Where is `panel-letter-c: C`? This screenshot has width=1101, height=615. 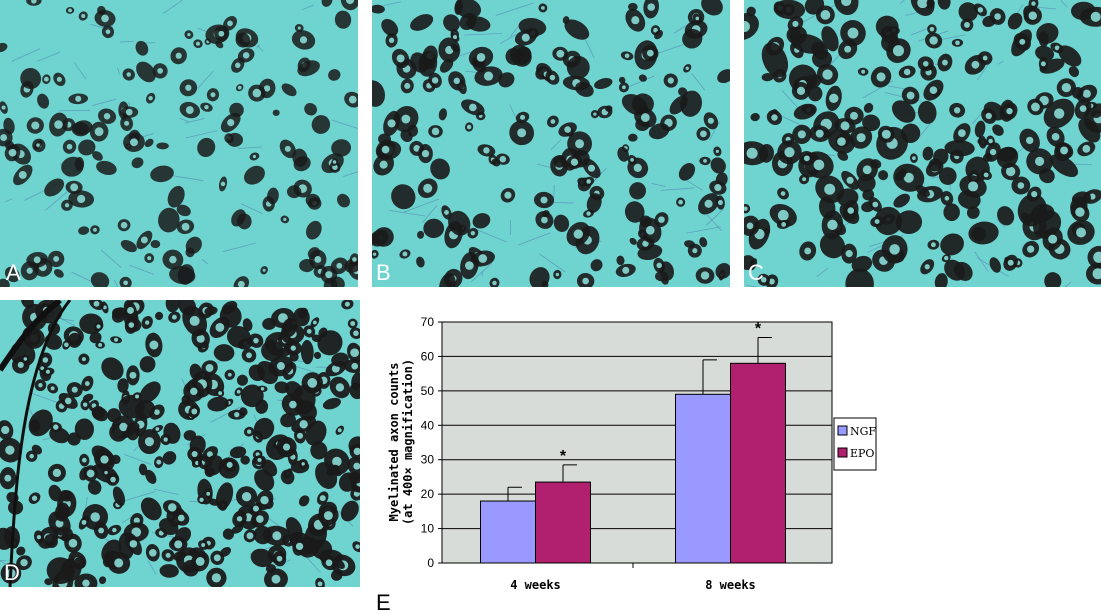
panel-letter-c: C is located at coordinates (756, 272).